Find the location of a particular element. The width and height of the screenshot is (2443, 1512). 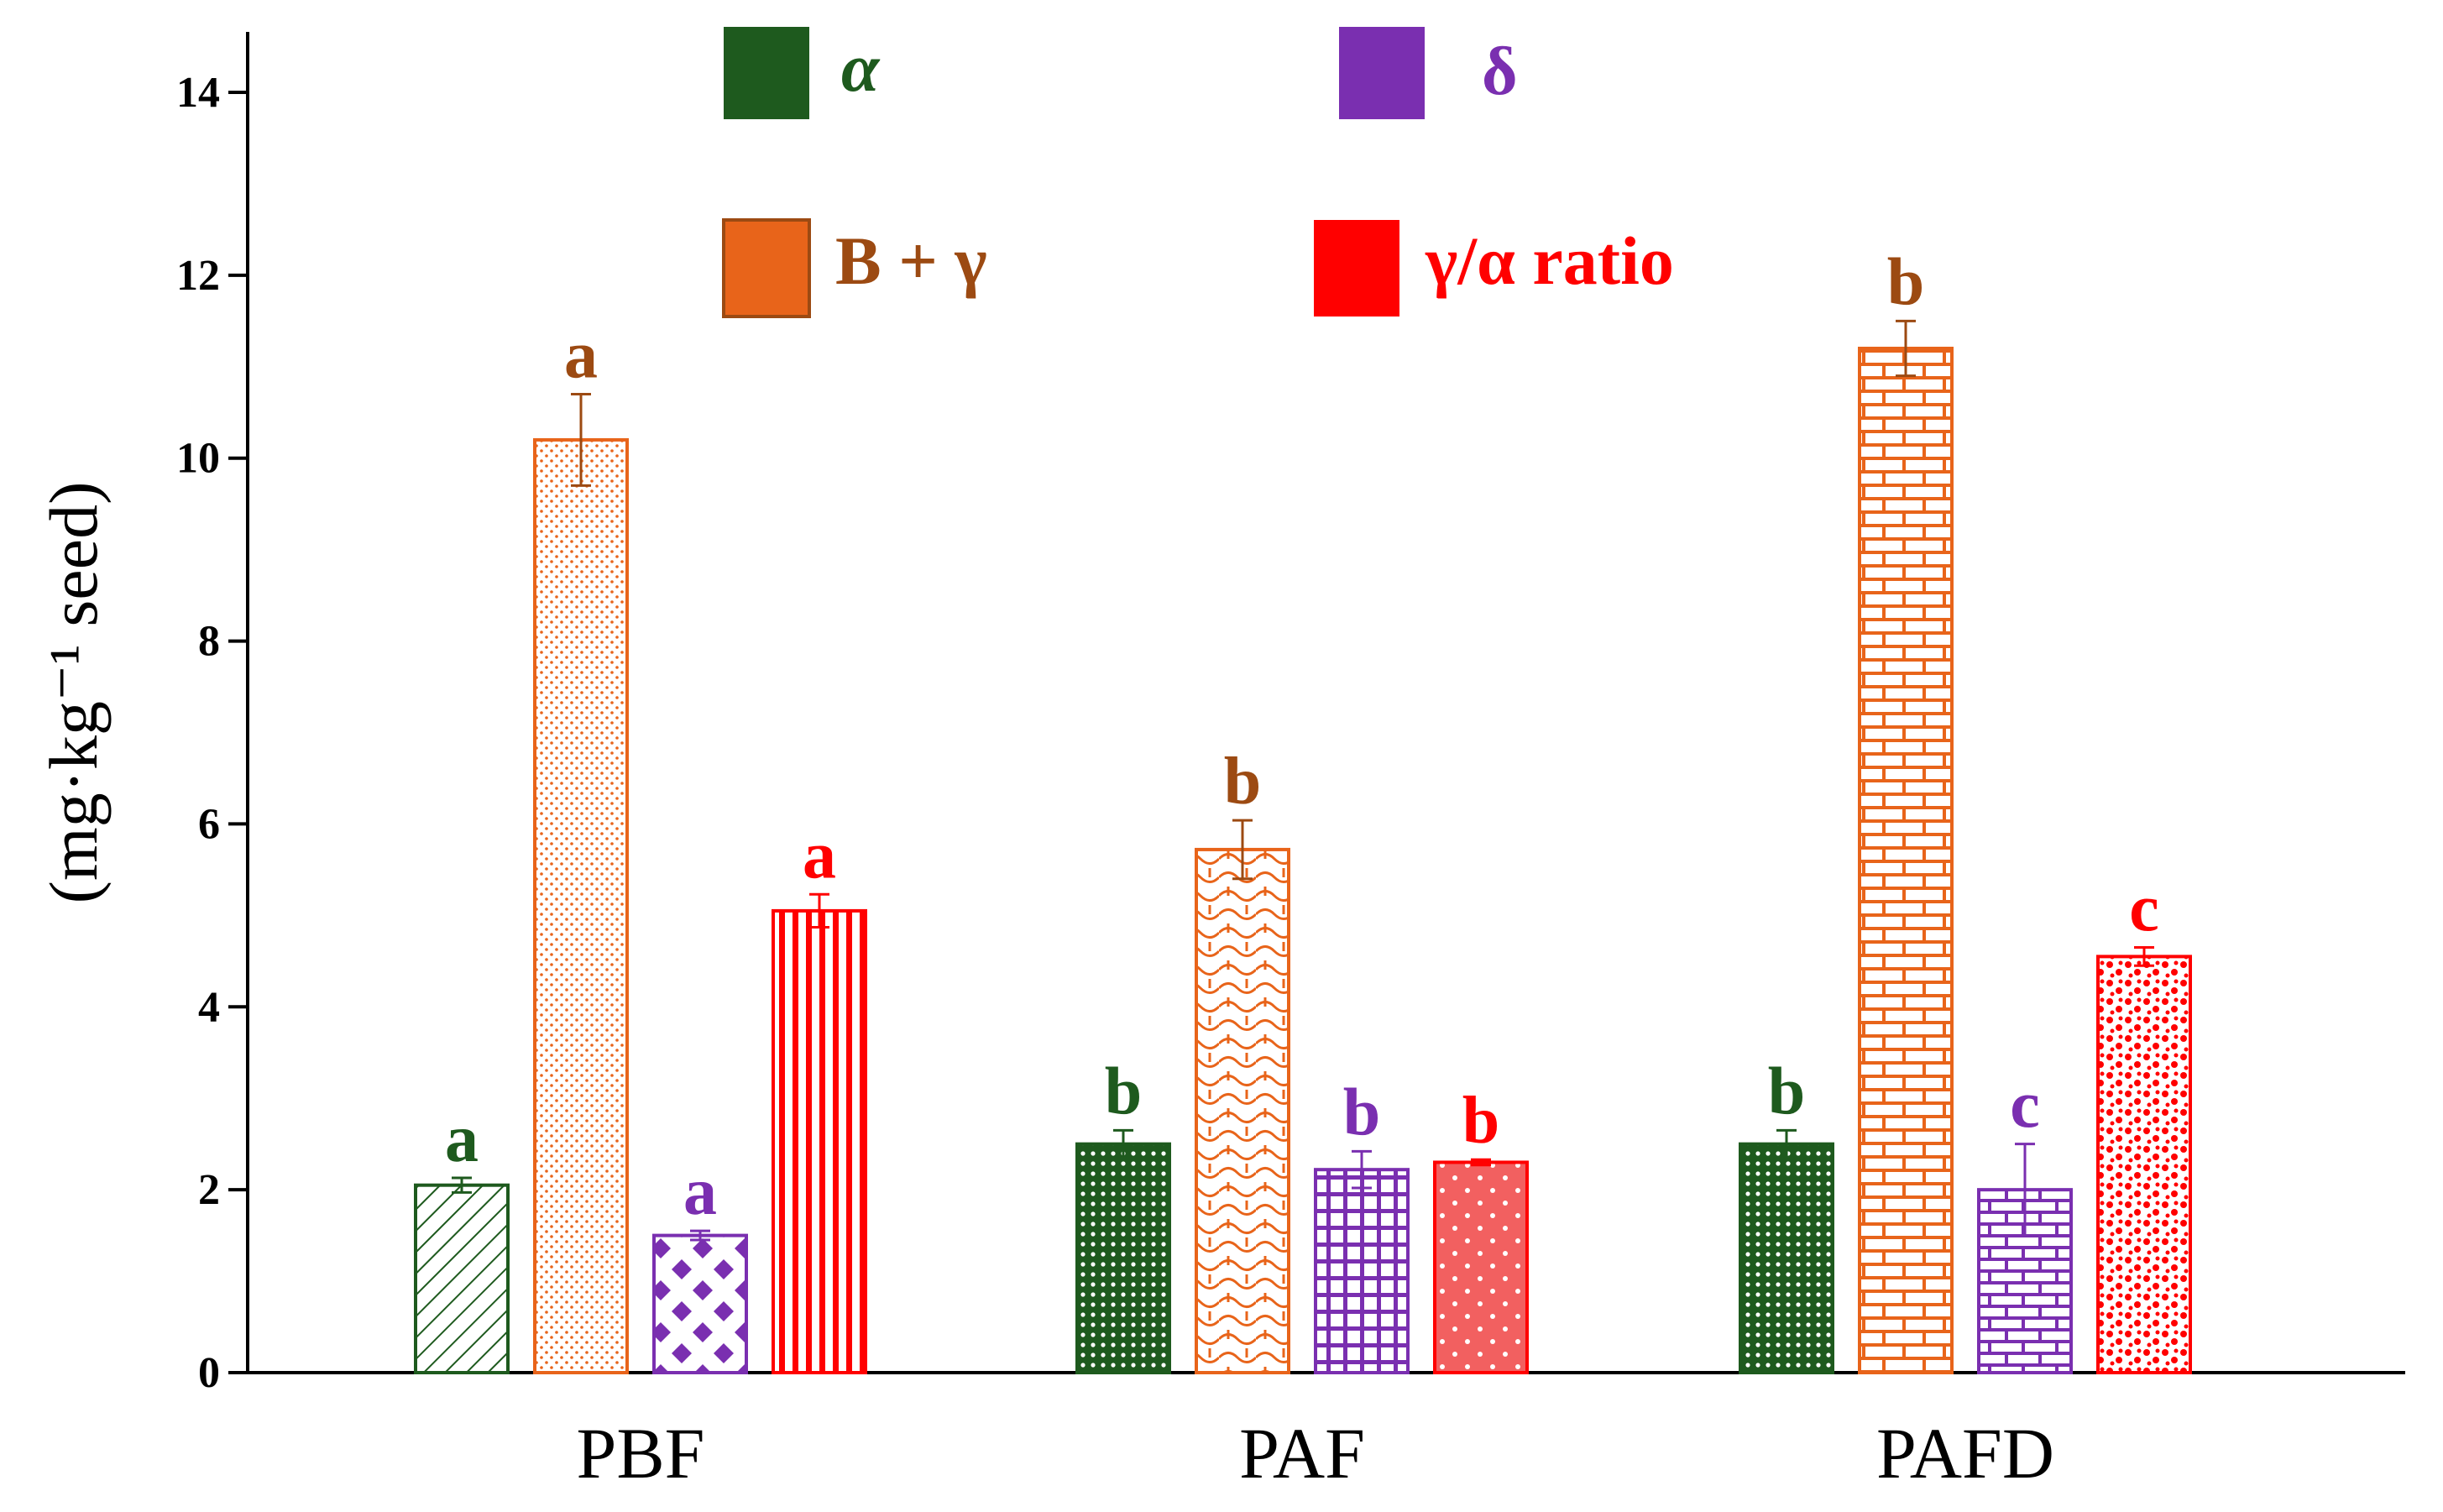

category-label-paf: PAF is located at coordinates (1302, 1453).